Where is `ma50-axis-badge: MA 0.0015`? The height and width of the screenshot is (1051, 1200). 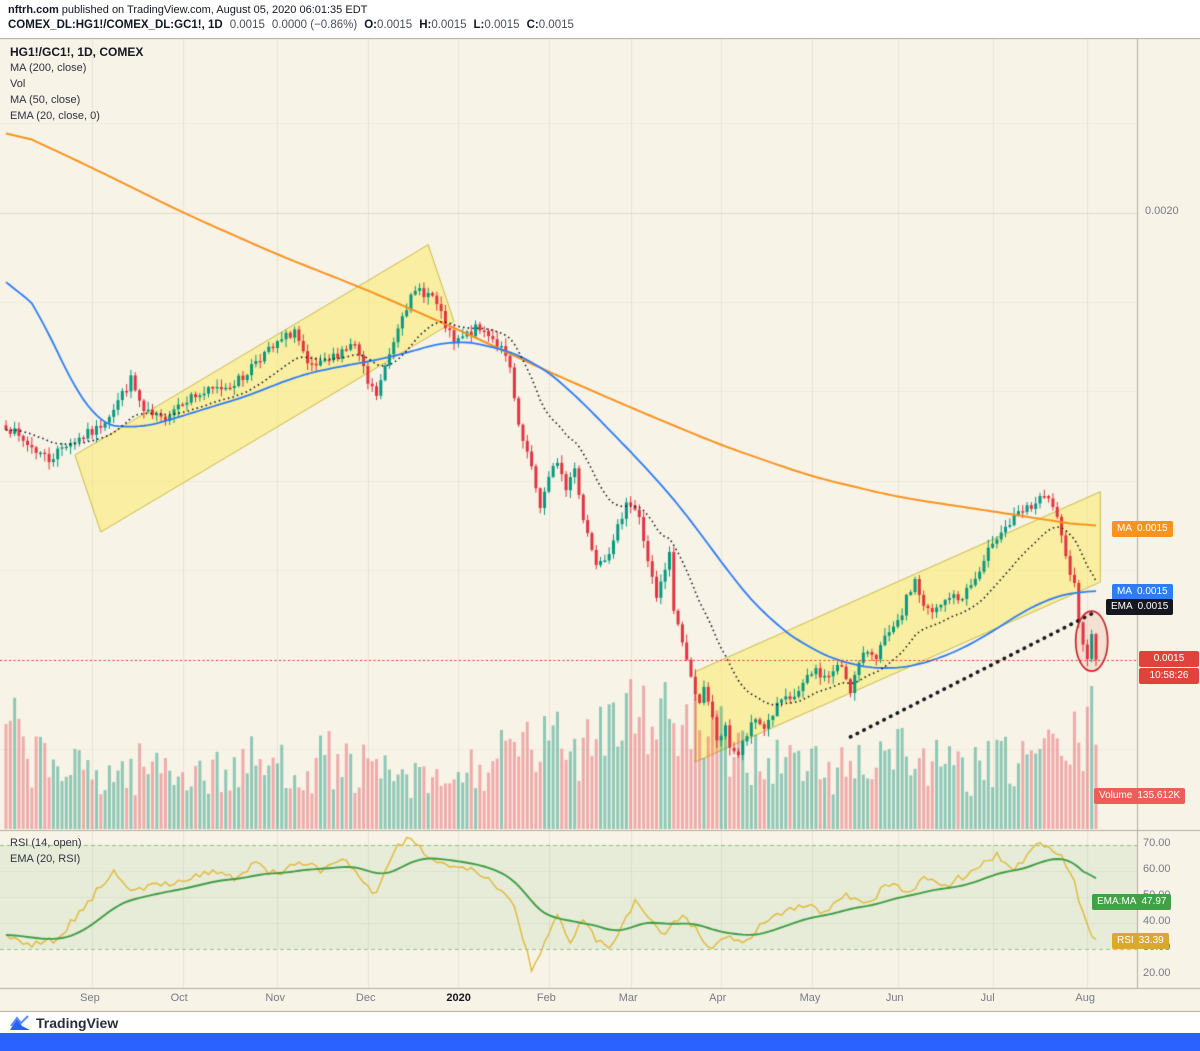
ma50-axis-badge: MA 0.0015 is located at coordinates (1142, 592).